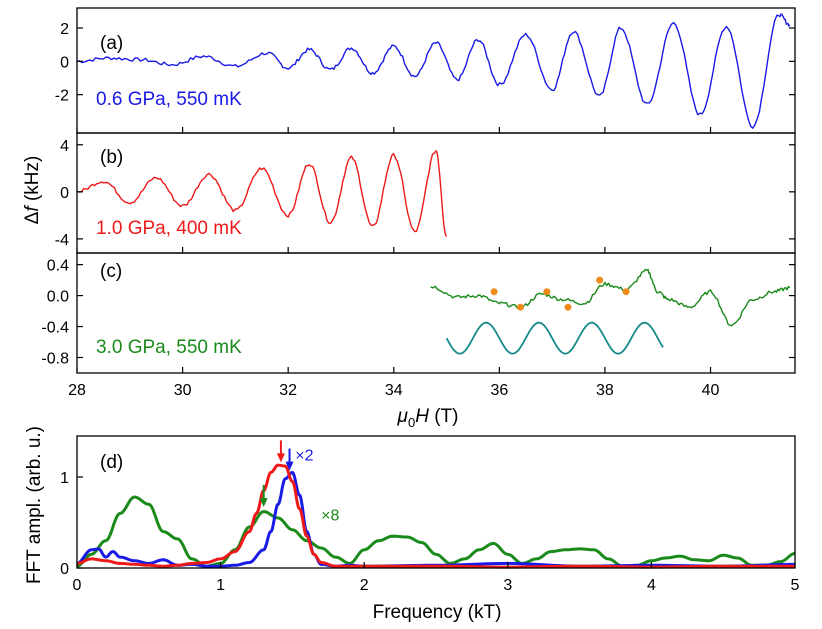 The width and height of the screenshot is (822, 629). Describe the element at coordinates (499, 390) in the screenshot. I see `x-tick-label-2-4: 36` at that location.